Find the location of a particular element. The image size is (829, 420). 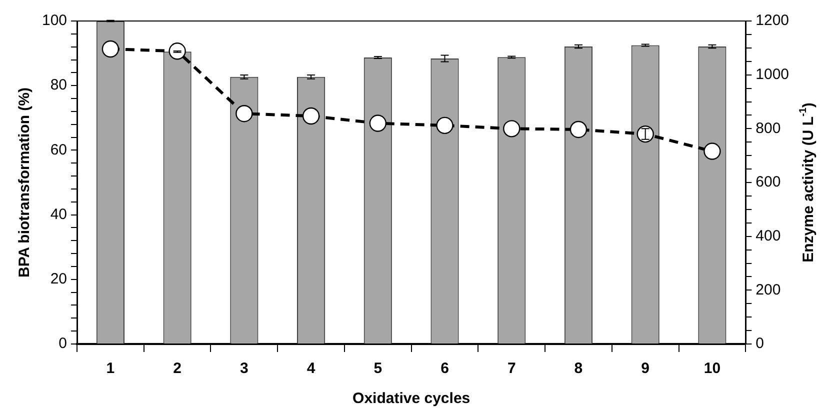

x-tick-label: 3 is located at coordinates (244, 369).